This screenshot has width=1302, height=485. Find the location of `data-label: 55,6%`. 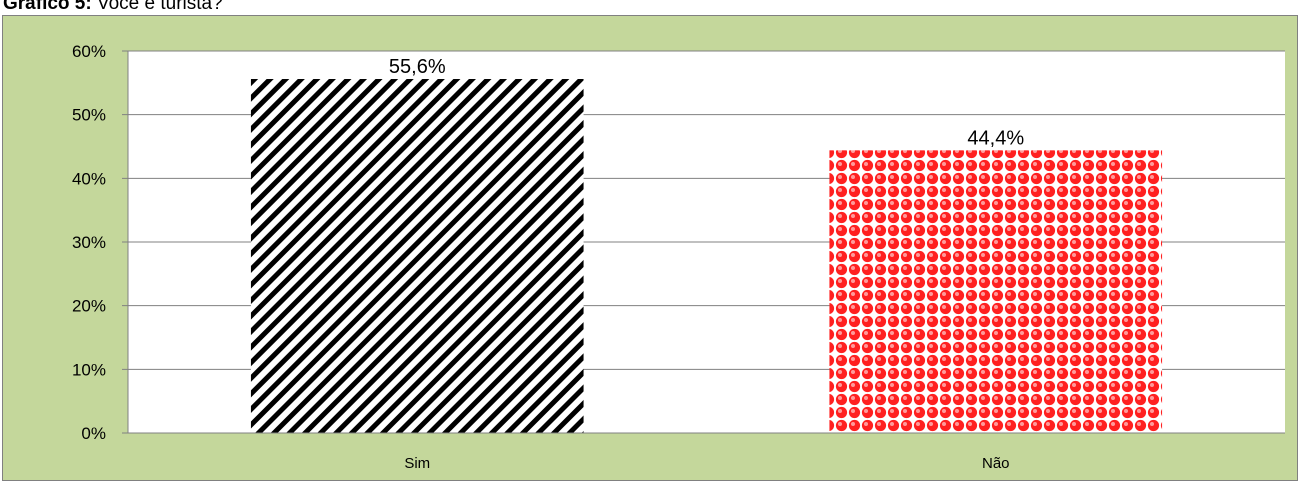

data-label: 55,6% is located at coordinates (417, 67).